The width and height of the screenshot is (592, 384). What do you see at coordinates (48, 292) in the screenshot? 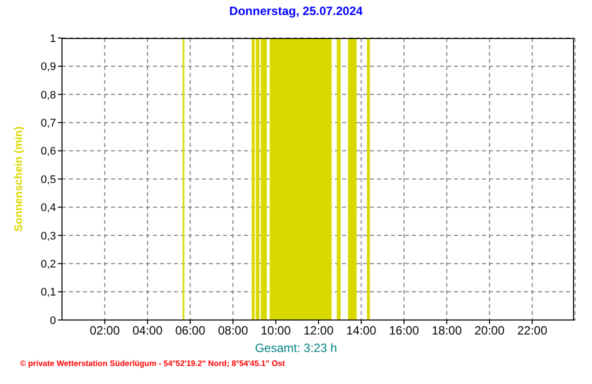
I see `y-tick-label: 0,1` at bounding box center [48, 292].